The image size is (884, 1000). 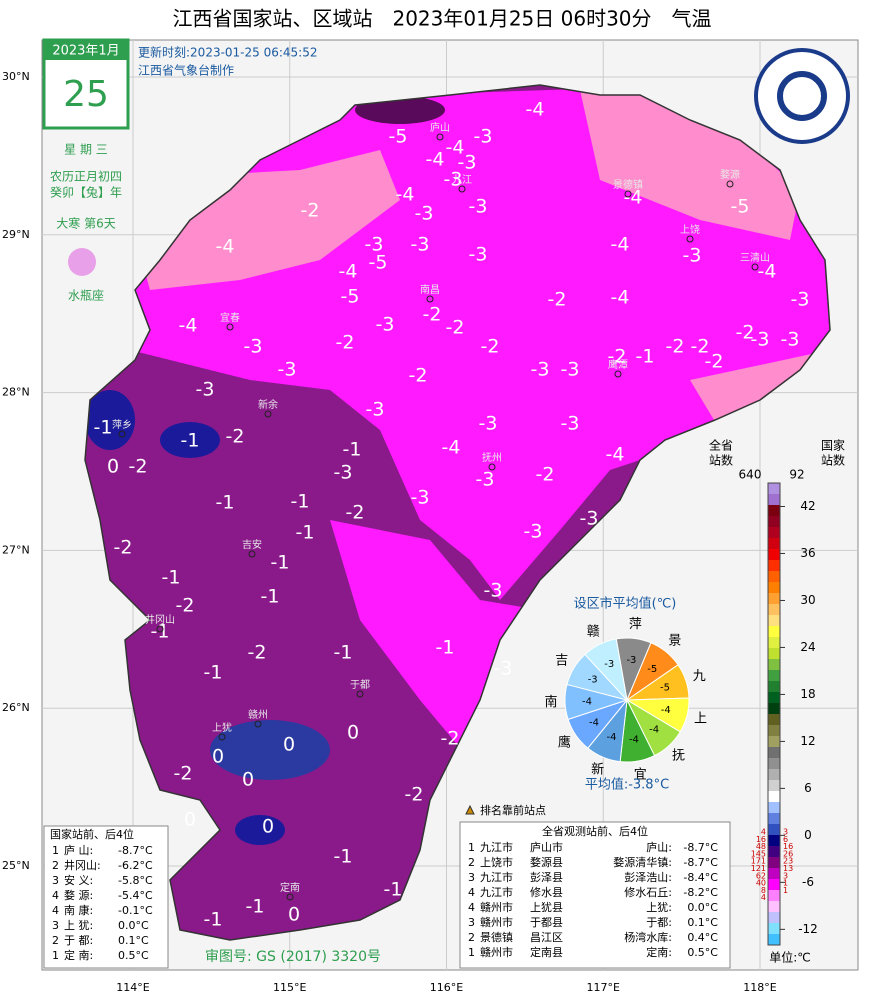 What do you see at coordinates (78, 925) in the screenshot?
I see `table-cell: 上 犹:` at bounding box center [78, 925].